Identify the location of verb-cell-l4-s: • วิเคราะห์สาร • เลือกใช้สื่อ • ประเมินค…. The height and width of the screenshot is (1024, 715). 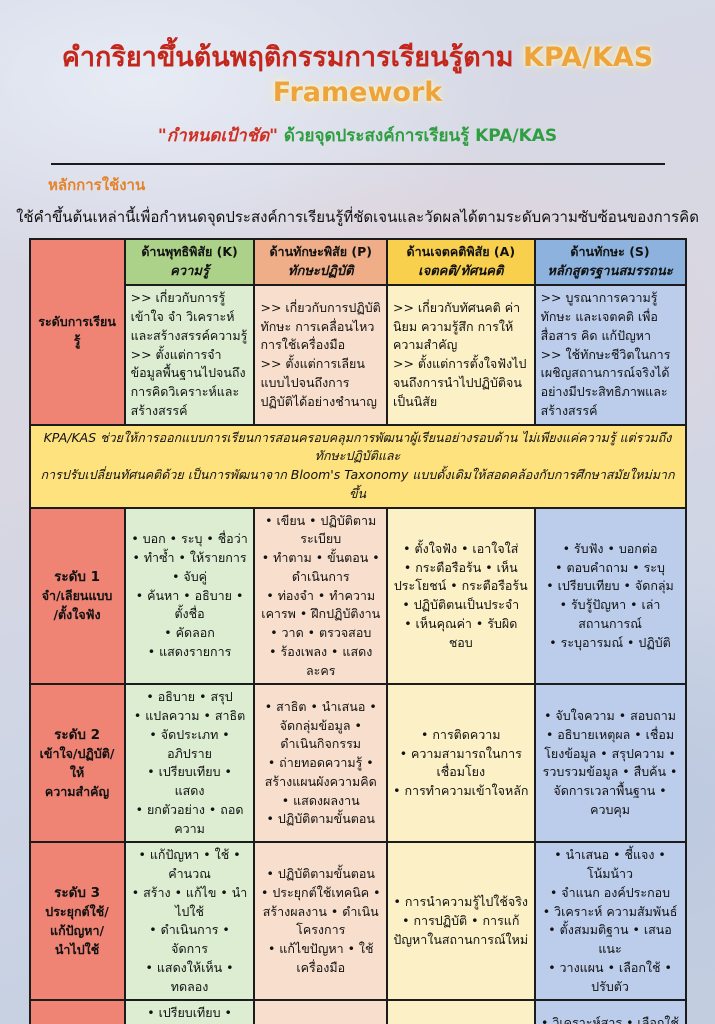
(610, 1011).